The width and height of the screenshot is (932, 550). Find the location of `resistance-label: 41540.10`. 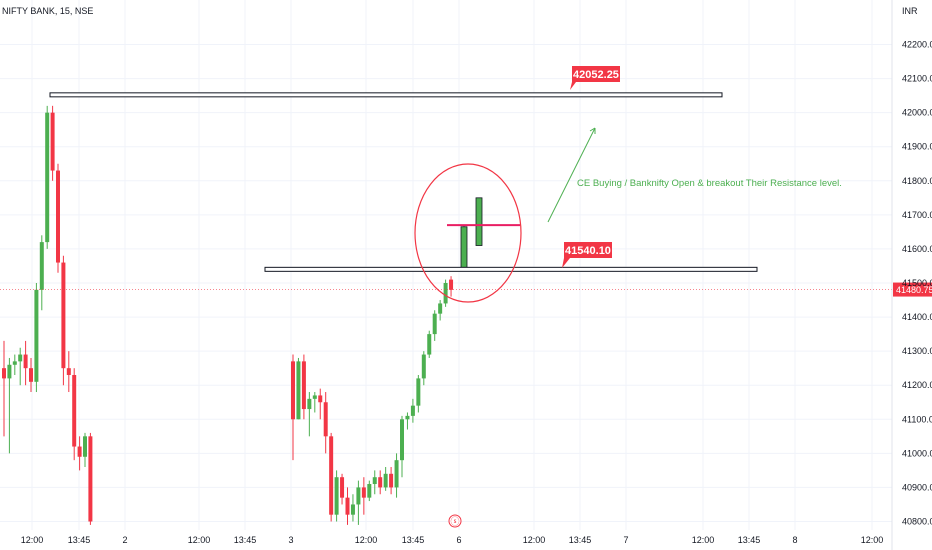

resistance-label: 41540.10 is located at coordinates (588, 251).